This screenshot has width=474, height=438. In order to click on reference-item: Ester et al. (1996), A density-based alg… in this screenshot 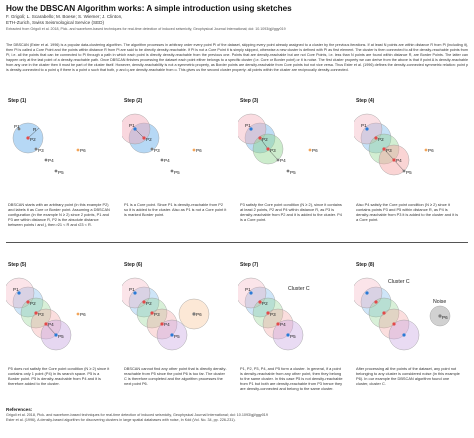, I will do `click(121, 419)`.